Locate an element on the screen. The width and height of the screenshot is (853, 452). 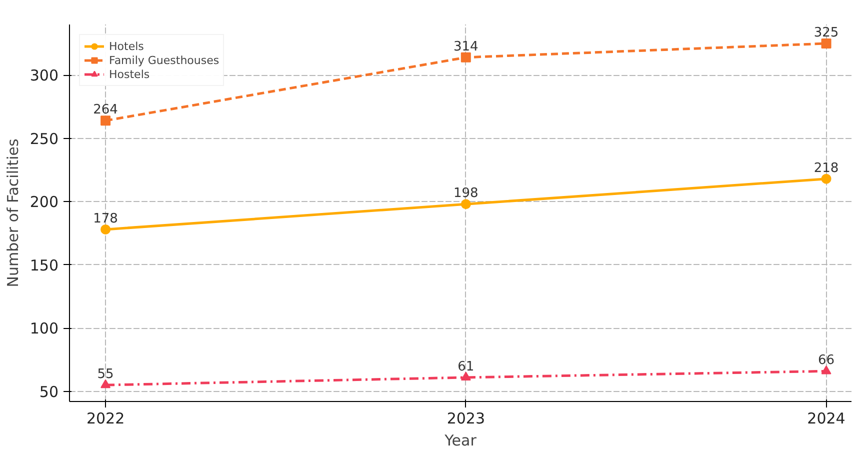
legend-label: Hostels is located at coordinates (129, 74).